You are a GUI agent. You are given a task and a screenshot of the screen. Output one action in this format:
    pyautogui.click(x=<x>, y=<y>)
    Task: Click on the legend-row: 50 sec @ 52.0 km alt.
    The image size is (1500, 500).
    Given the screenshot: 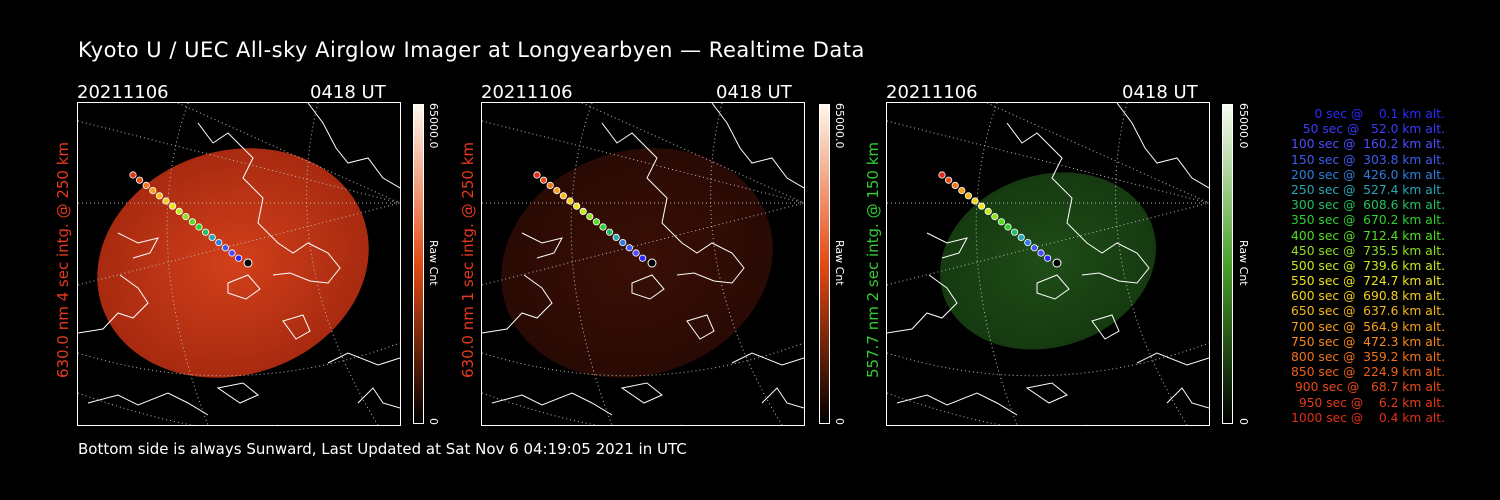 What is the action you would take?
    pyautogui.click(x=1369, y=129)
    